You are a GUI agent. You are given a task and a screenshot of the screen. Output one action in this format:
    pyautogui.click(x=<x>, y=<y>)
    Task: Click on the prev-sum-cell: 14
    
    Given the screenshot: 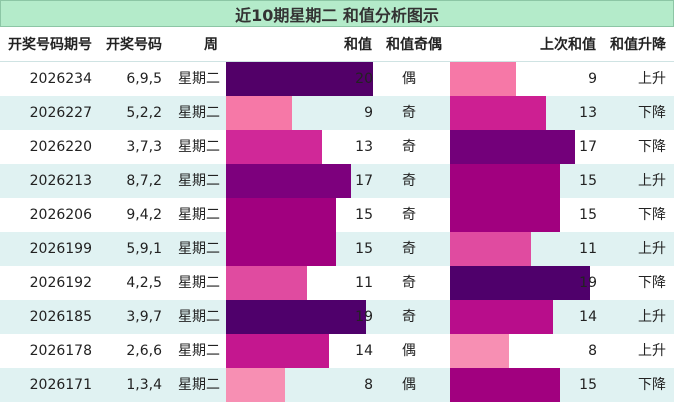 What is the action you would take?
    pyautogui.click(x=588, y=317)
    